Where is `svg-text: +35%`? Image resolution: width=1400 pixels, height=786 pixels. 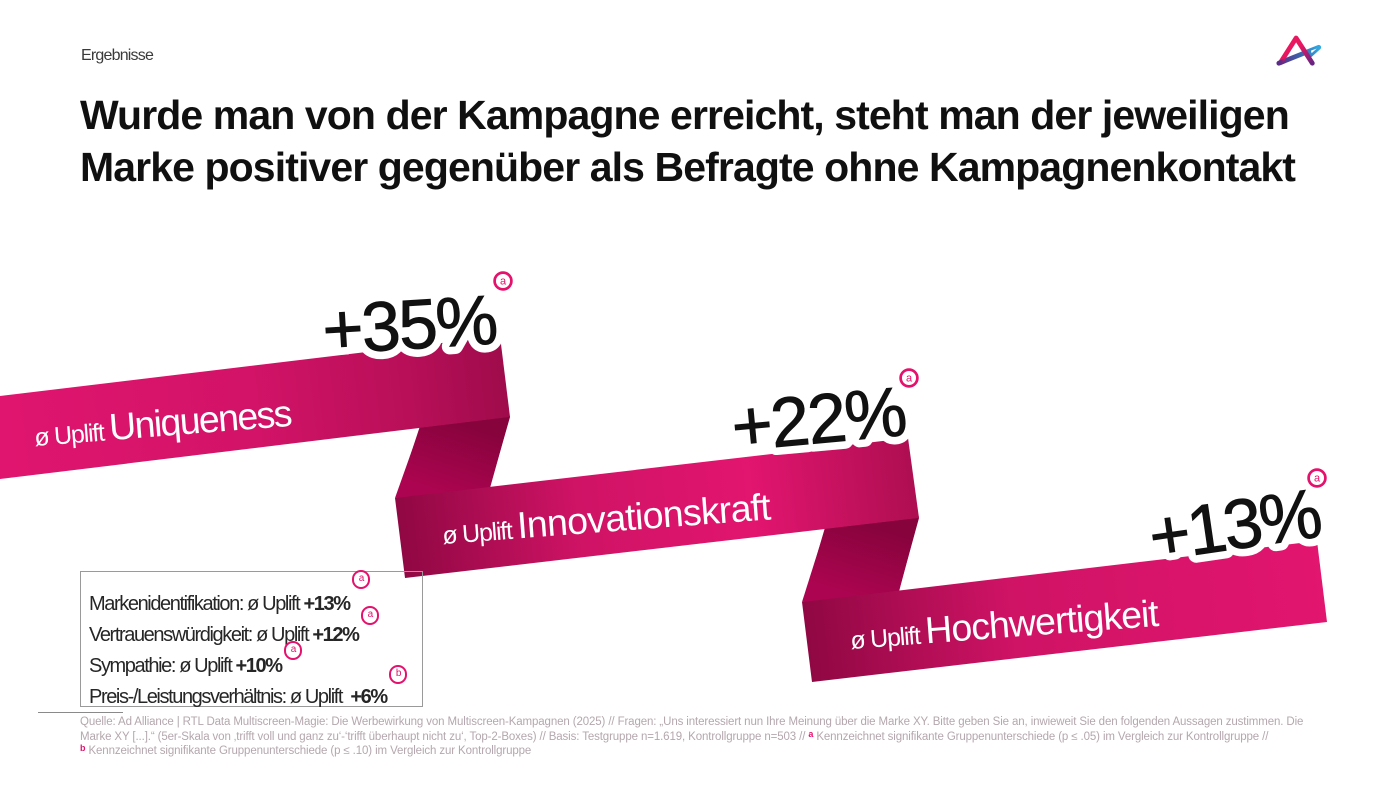 svg-text: +35% is located at coordinates (409, 325).